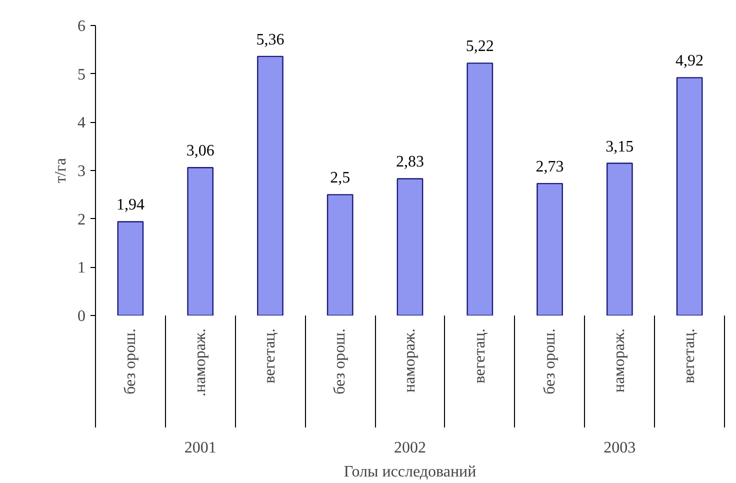  What do you see at coordinates (620, 147) in the screenshot?
I see `data-label: 3,15` at bounding box center [620, 147].